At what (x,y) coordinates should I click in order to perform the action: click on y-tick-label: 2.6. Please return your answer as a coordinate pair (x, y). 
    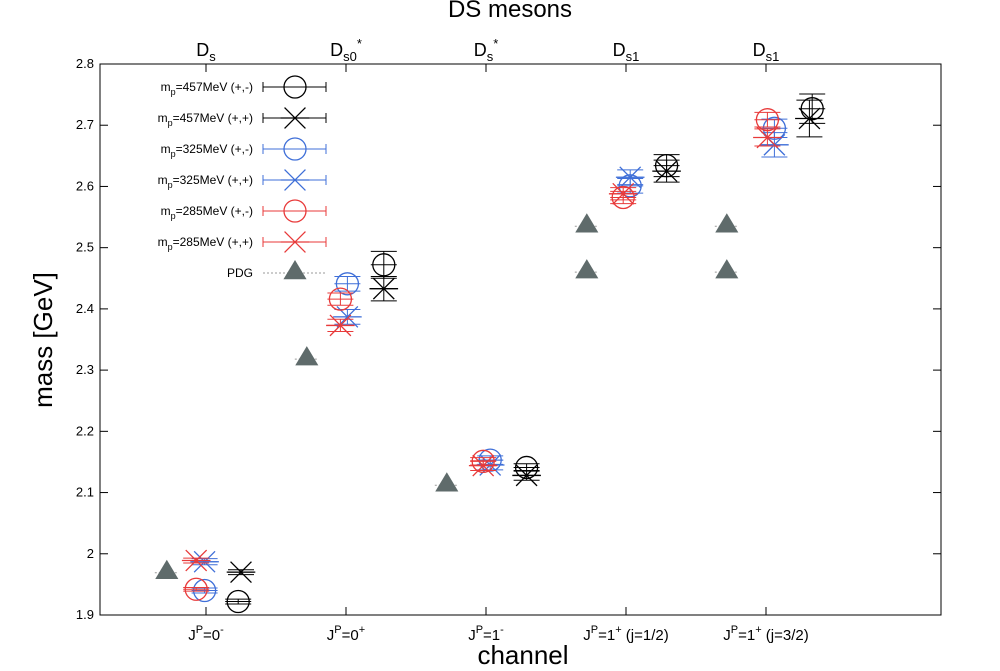
    Looking at the image, I should click on (85, 185).